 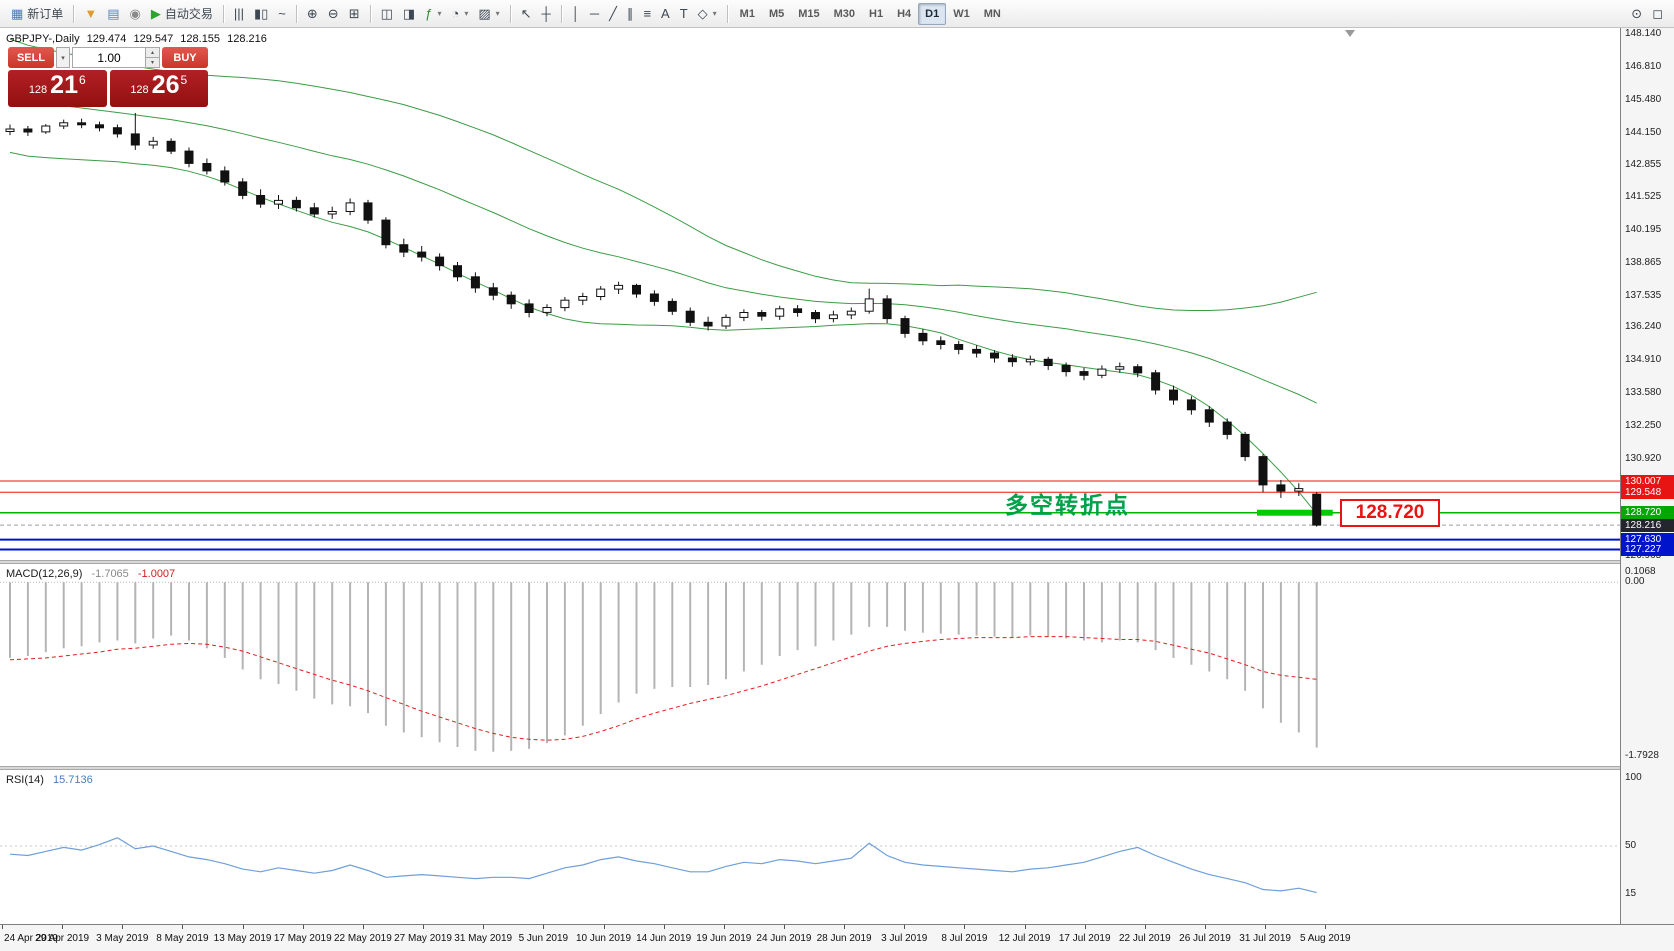 I want to click on price-level-label: 128.720, so click(x=1390, y=513).